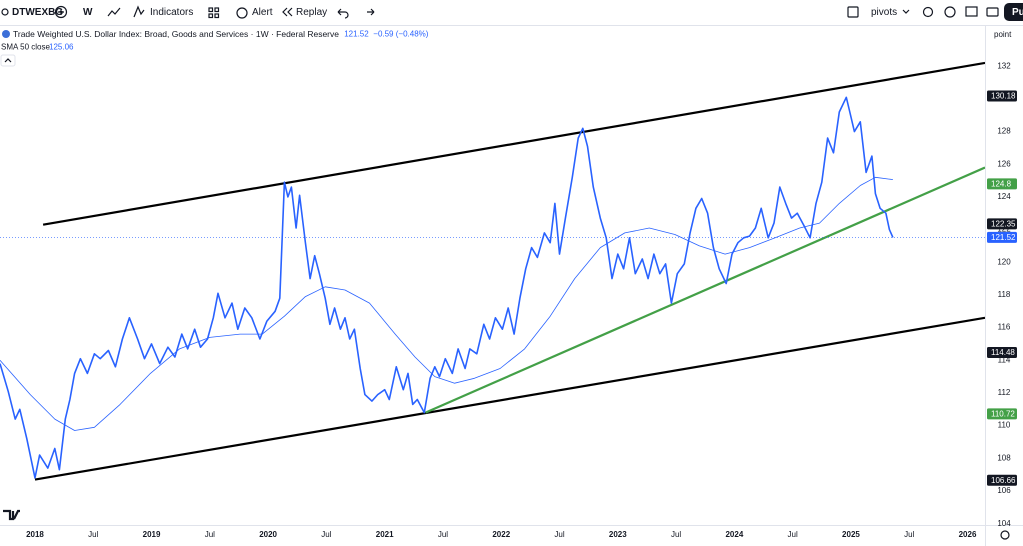 The width and height of the screenshot is (1023, 546). What do you see at coordinates (343, 13) in the screenshot?
I see `undo-icon` at bounding box center [343, 13].